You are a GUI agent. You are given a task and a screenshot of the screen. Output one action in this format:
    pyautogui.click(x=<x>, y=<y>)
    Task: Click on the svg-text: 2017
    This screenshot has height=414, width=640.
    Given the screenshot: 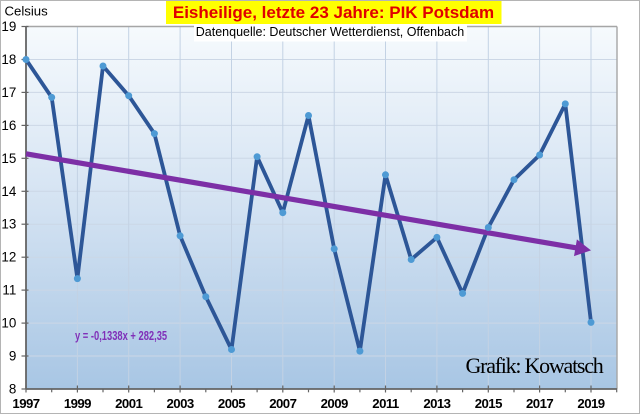 What is the action you would take?
    pyautogui.click(x=539, y=403)
    